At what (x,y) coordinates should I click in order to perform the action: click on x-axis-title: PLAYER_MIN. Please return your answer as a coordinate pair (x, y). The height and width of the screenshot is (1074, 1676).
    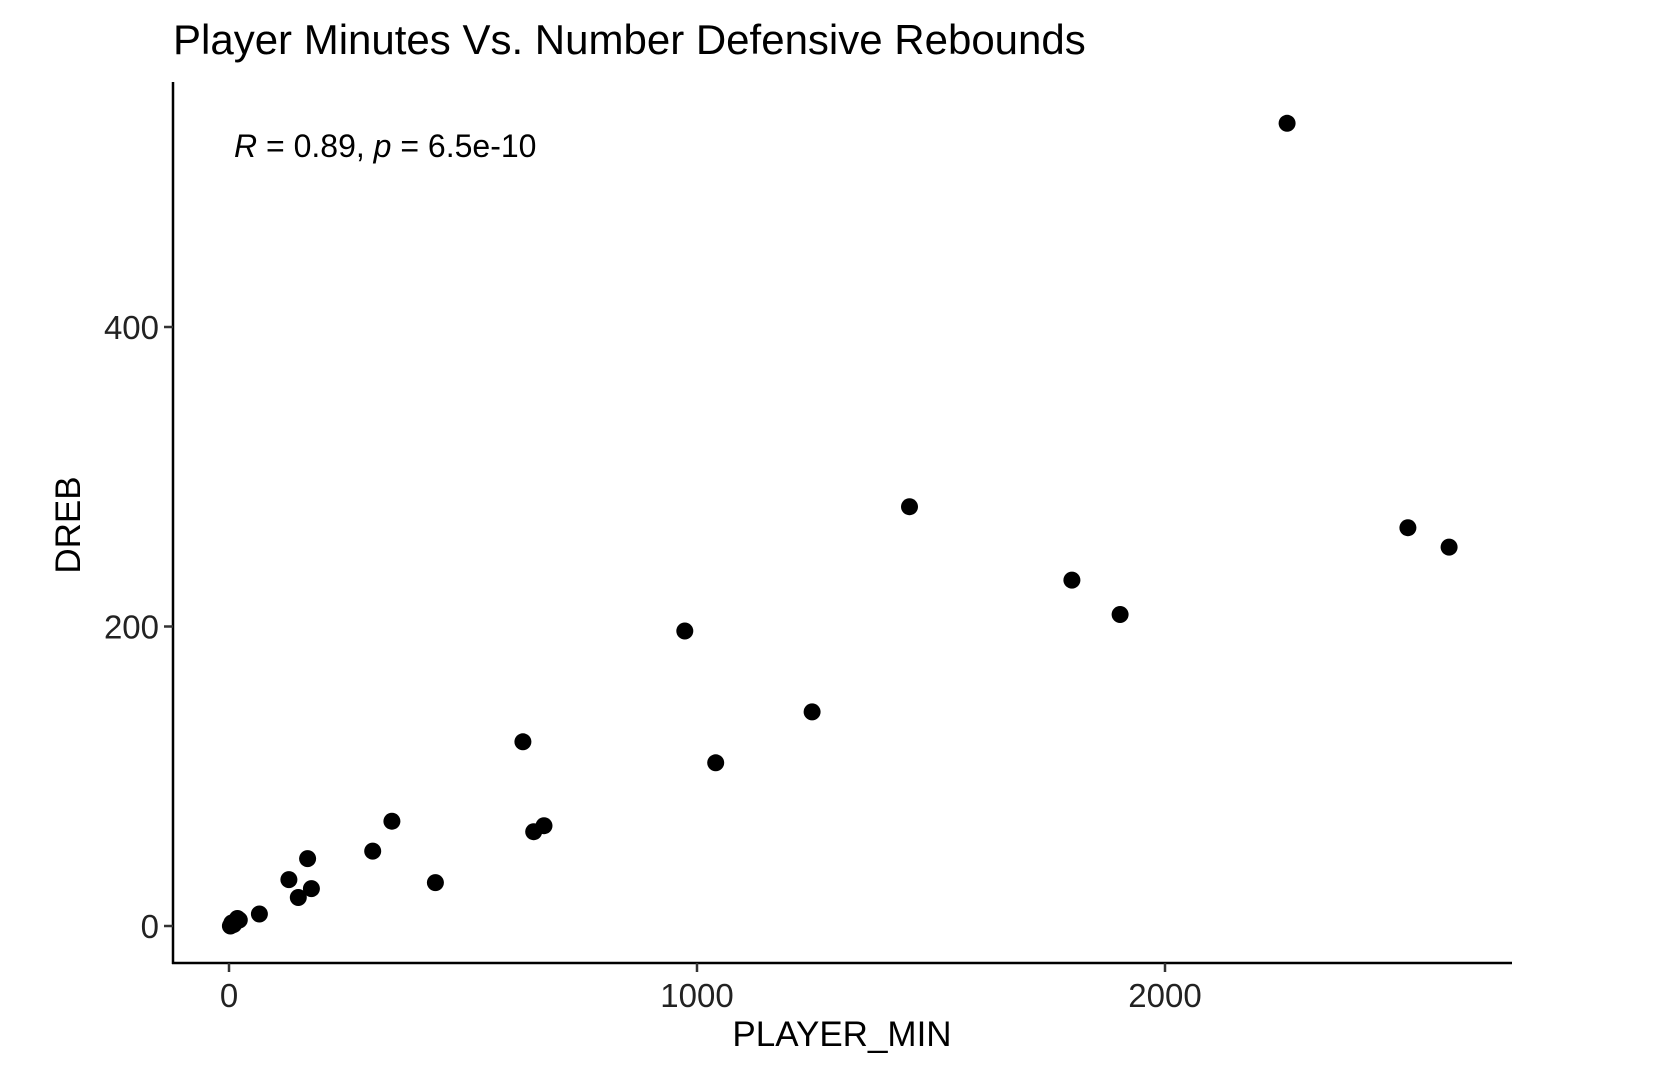
    Looking at the image, I should click on (841, 1034).